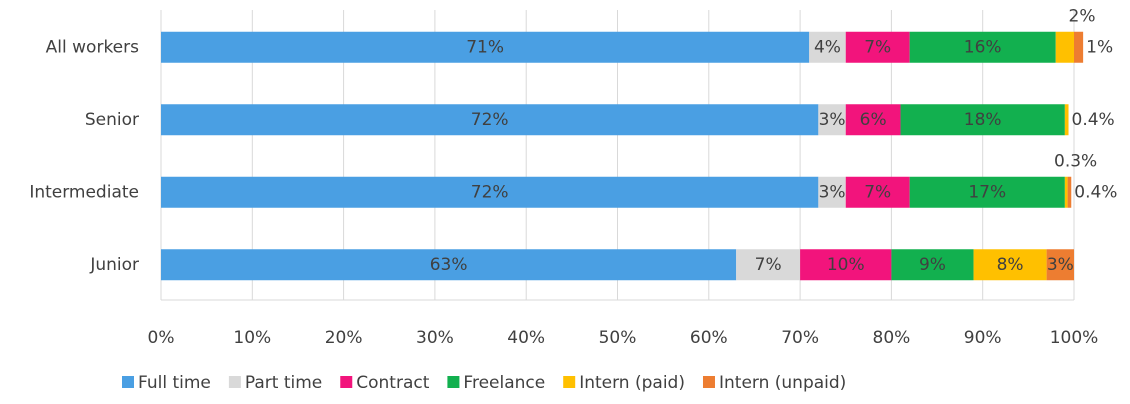 Image resolution: width=1130 pixels, height=404 pixels. What do you see at coordinates (84, 192) in the screenshot?
I see `y-tick-label: Intermediate` at bounding box center [84, 192].